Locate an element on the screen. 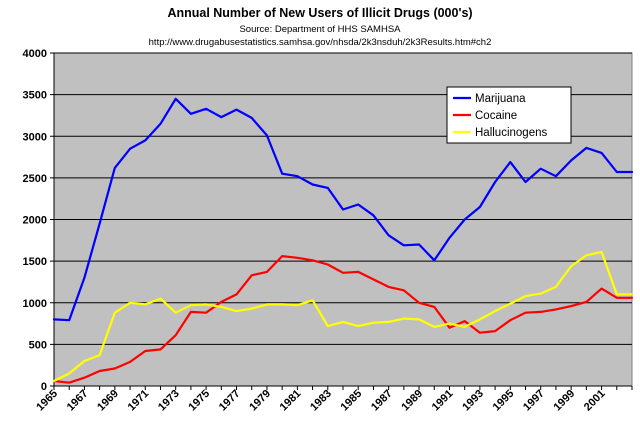 The height and width of the screenshot is (438, 640). chart-source: Source: Department of HHS SAMHSA is located at coordinates (320, 29).